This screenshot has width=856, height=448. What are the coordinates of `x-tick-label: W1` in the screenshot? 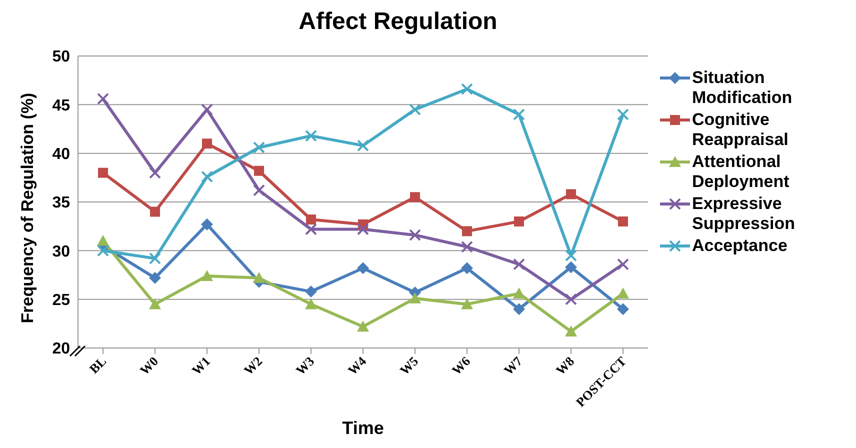 It's located at (201, 366).